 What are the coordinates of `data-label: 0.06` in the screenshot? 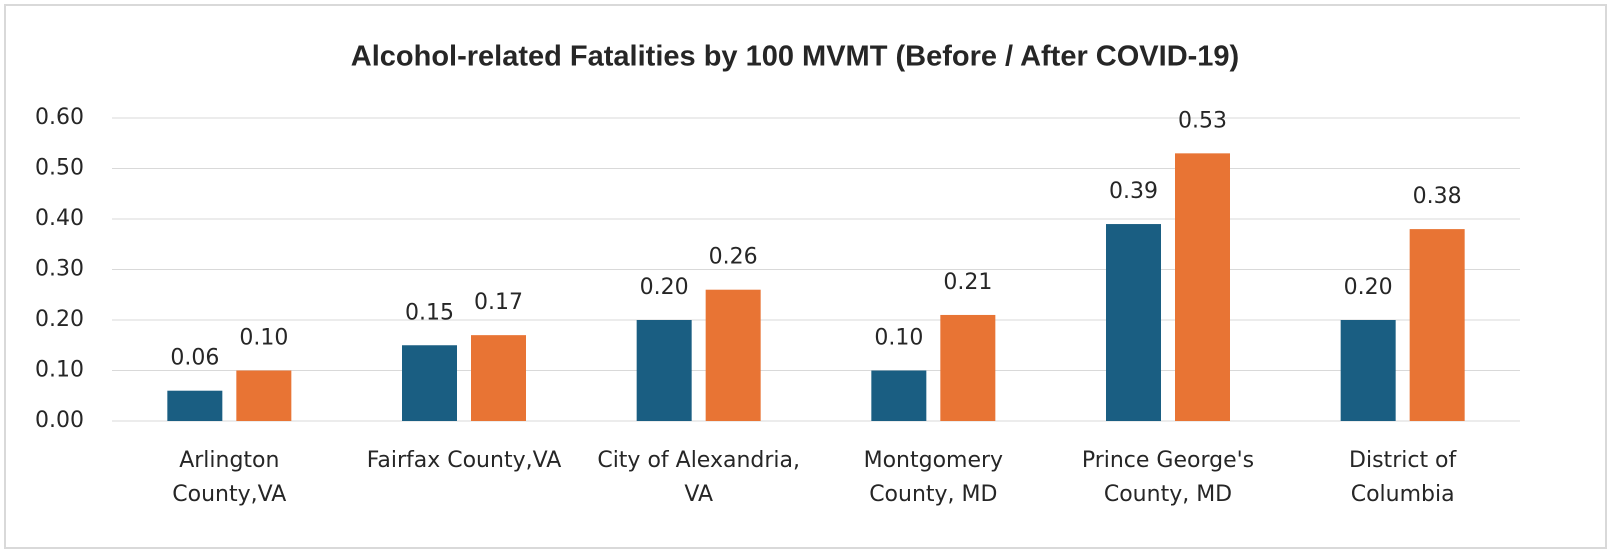 It's located at (194, 358).